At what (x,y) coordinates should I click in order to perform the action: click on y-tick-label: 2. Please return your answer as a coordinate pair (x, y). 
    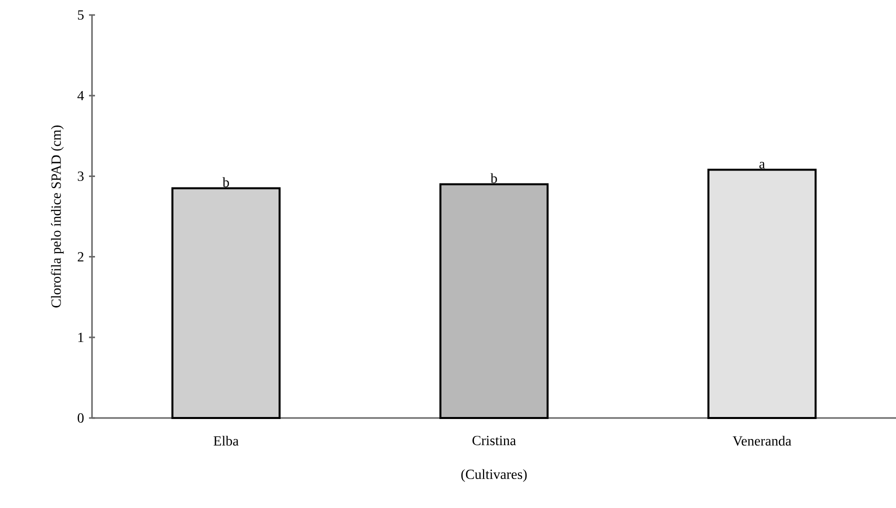
    Looking at the image, I should click on (81, 257).